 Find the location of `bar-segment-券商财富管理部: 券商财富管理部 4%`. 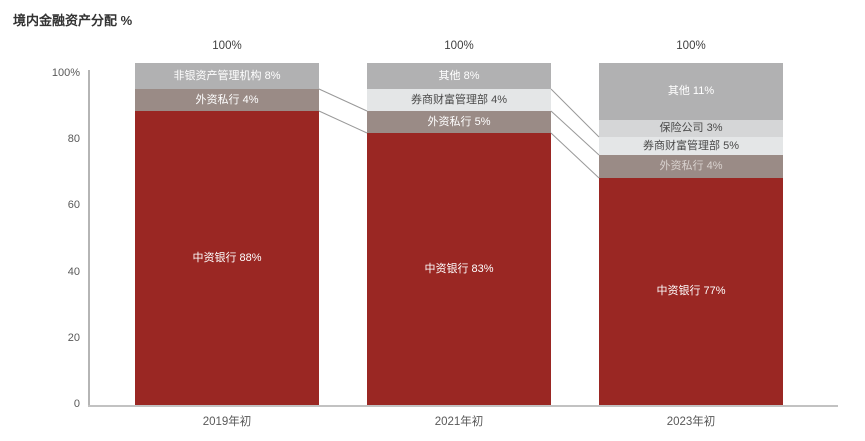

bar-segment-券商财富管理部: 券商财富管理部 4% is located at coordinates (459, 100).